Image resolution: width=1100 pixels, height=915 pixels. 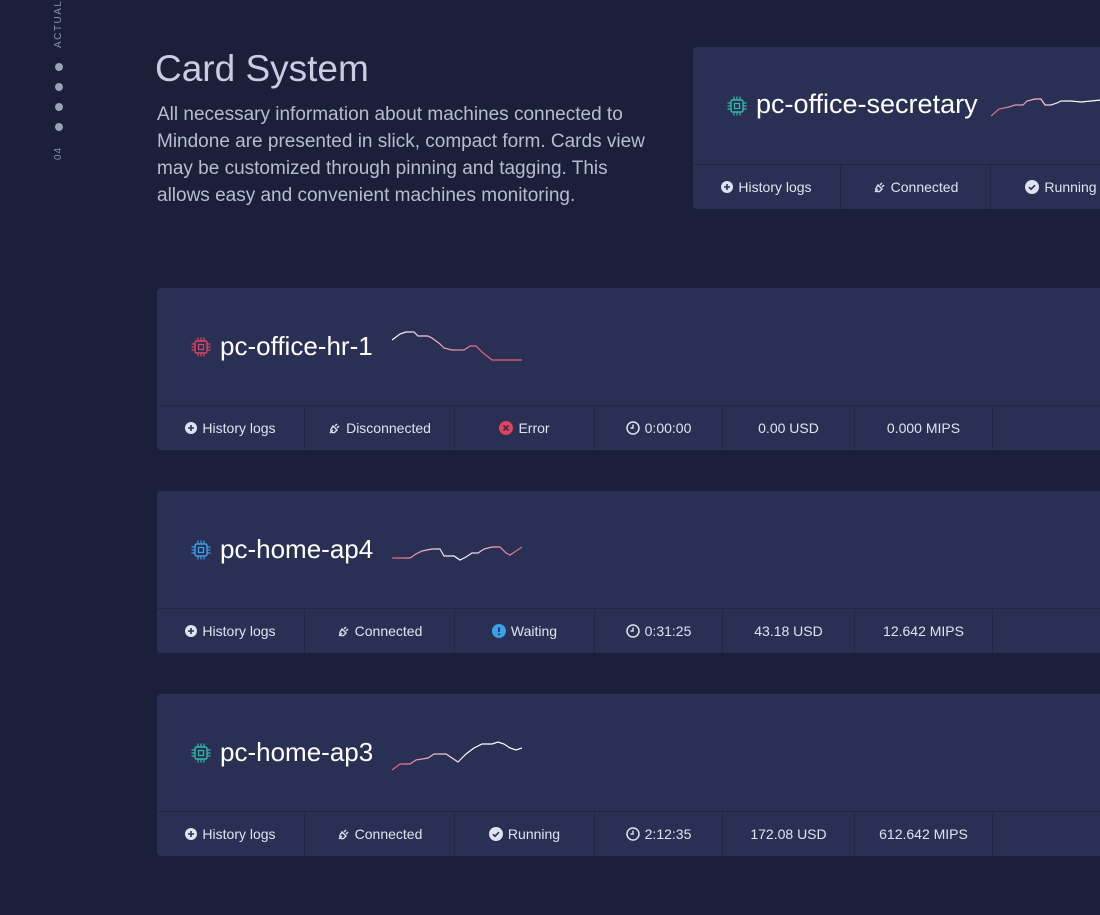 I want to click on mips-label: 12.642 MIPS, so click(x=923, y=631).